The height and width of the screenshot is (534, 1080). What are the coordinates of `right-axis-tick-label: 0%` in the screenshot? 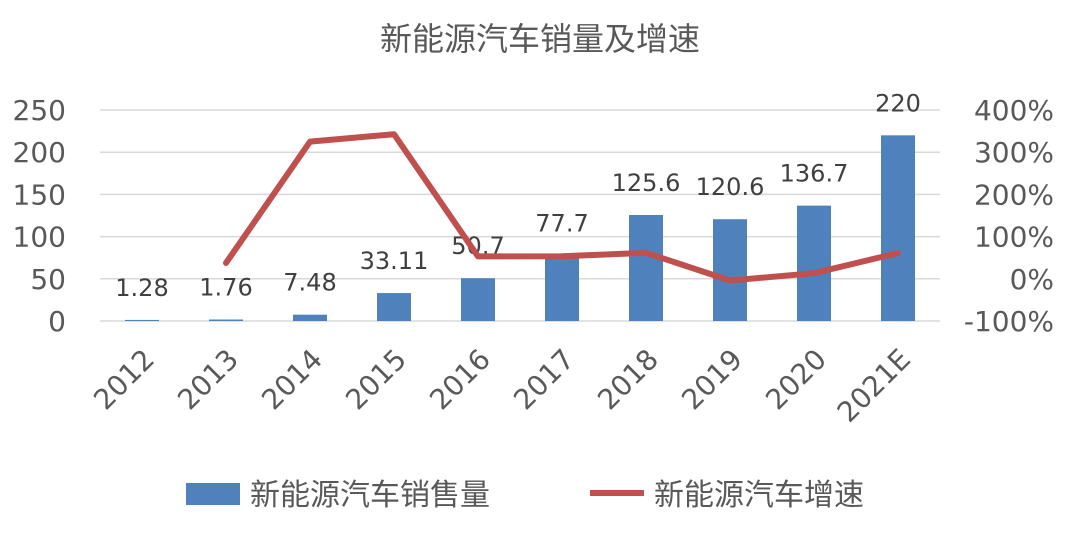 It's located at (1032, 279).